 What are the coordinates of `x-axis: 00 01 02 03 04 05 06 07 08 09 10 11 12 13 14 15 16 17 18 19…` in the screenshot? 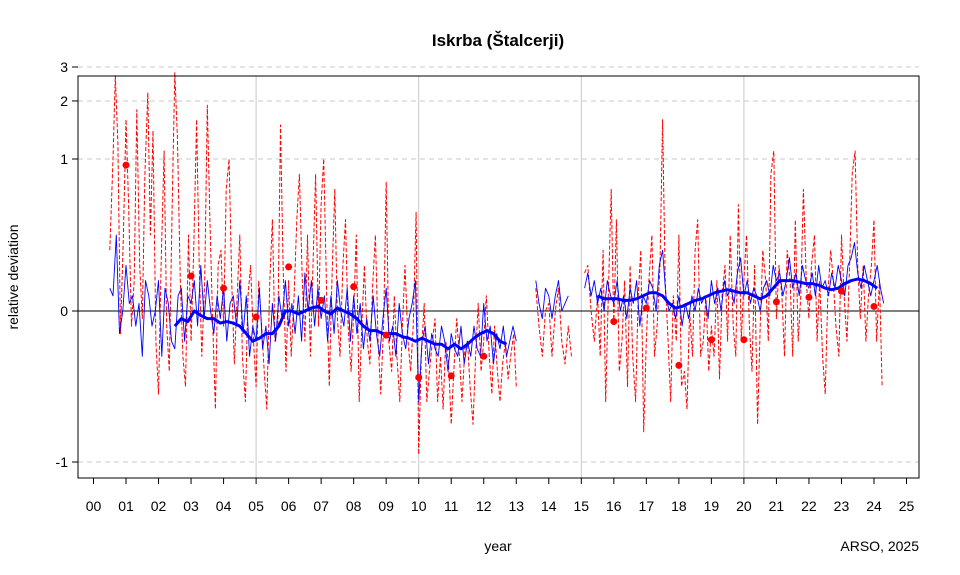 It's located at (500, 496).